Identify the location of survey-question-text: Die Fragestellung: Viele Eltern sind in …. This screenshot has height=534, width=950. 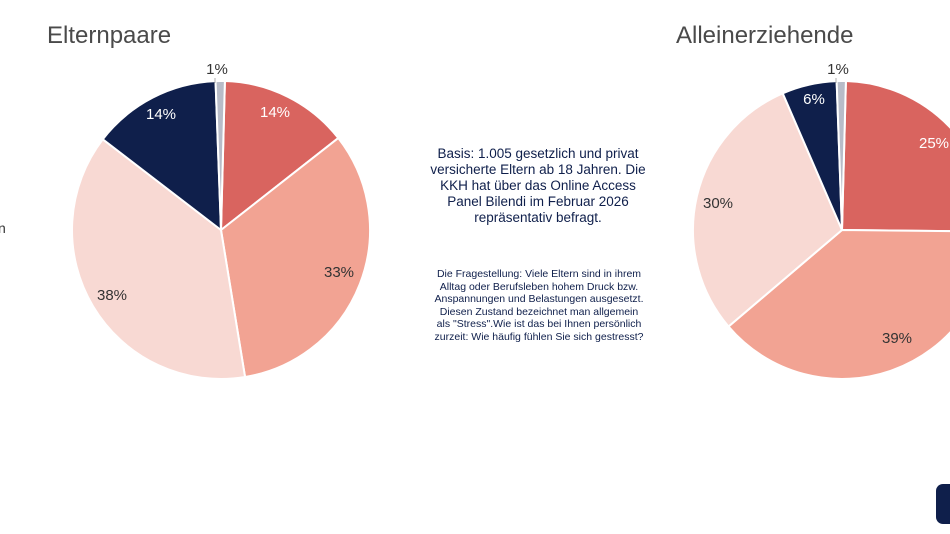
(539, 305).